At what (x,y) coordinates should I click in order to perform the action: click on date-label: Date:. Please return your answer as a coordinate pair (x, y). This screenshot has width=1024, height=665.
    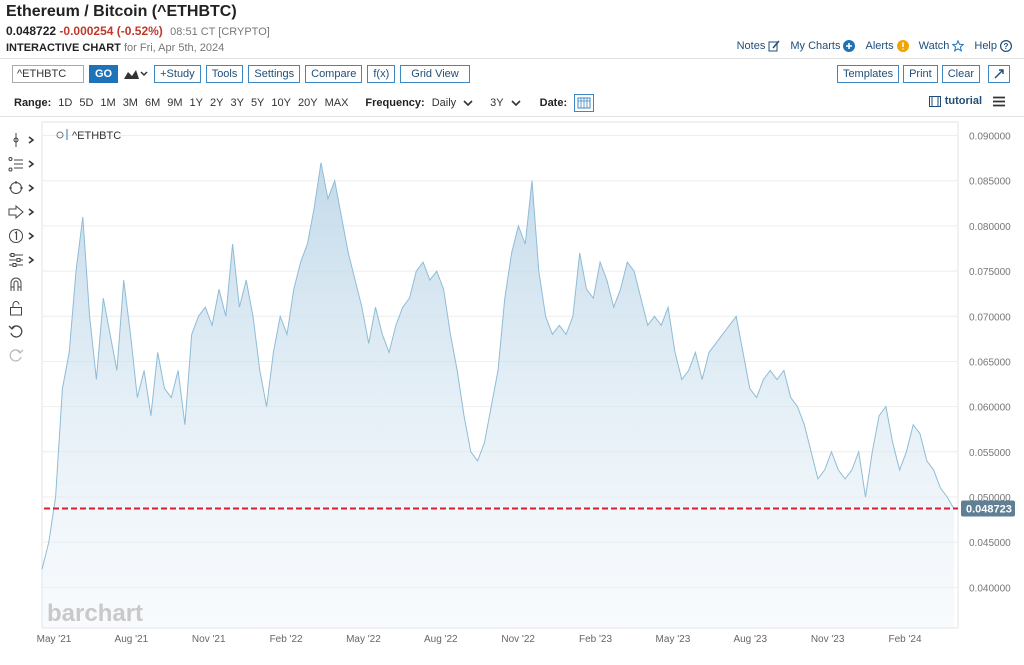
    Looking at the image, I should click on (553, 103).